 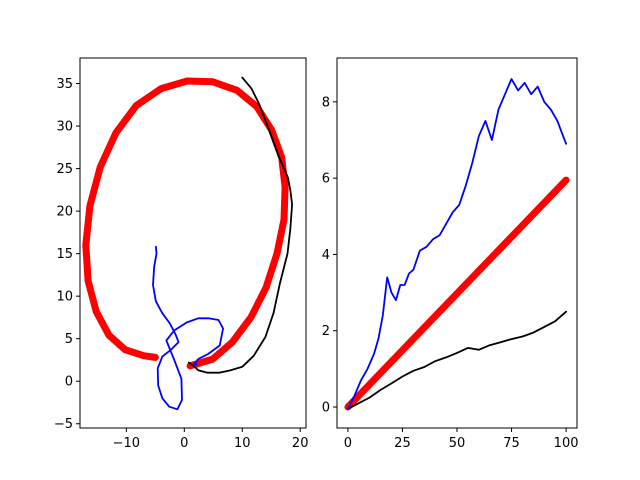 I want to click on left-y-tick-label: 25, so click(x=64, y=169).